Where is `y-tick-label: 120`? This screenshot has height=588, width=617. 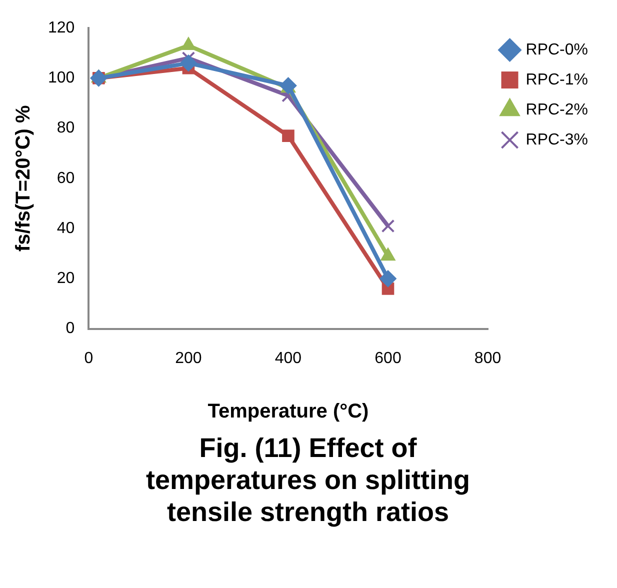 y-tick-label: 120 is located at coordinates (61, 27).